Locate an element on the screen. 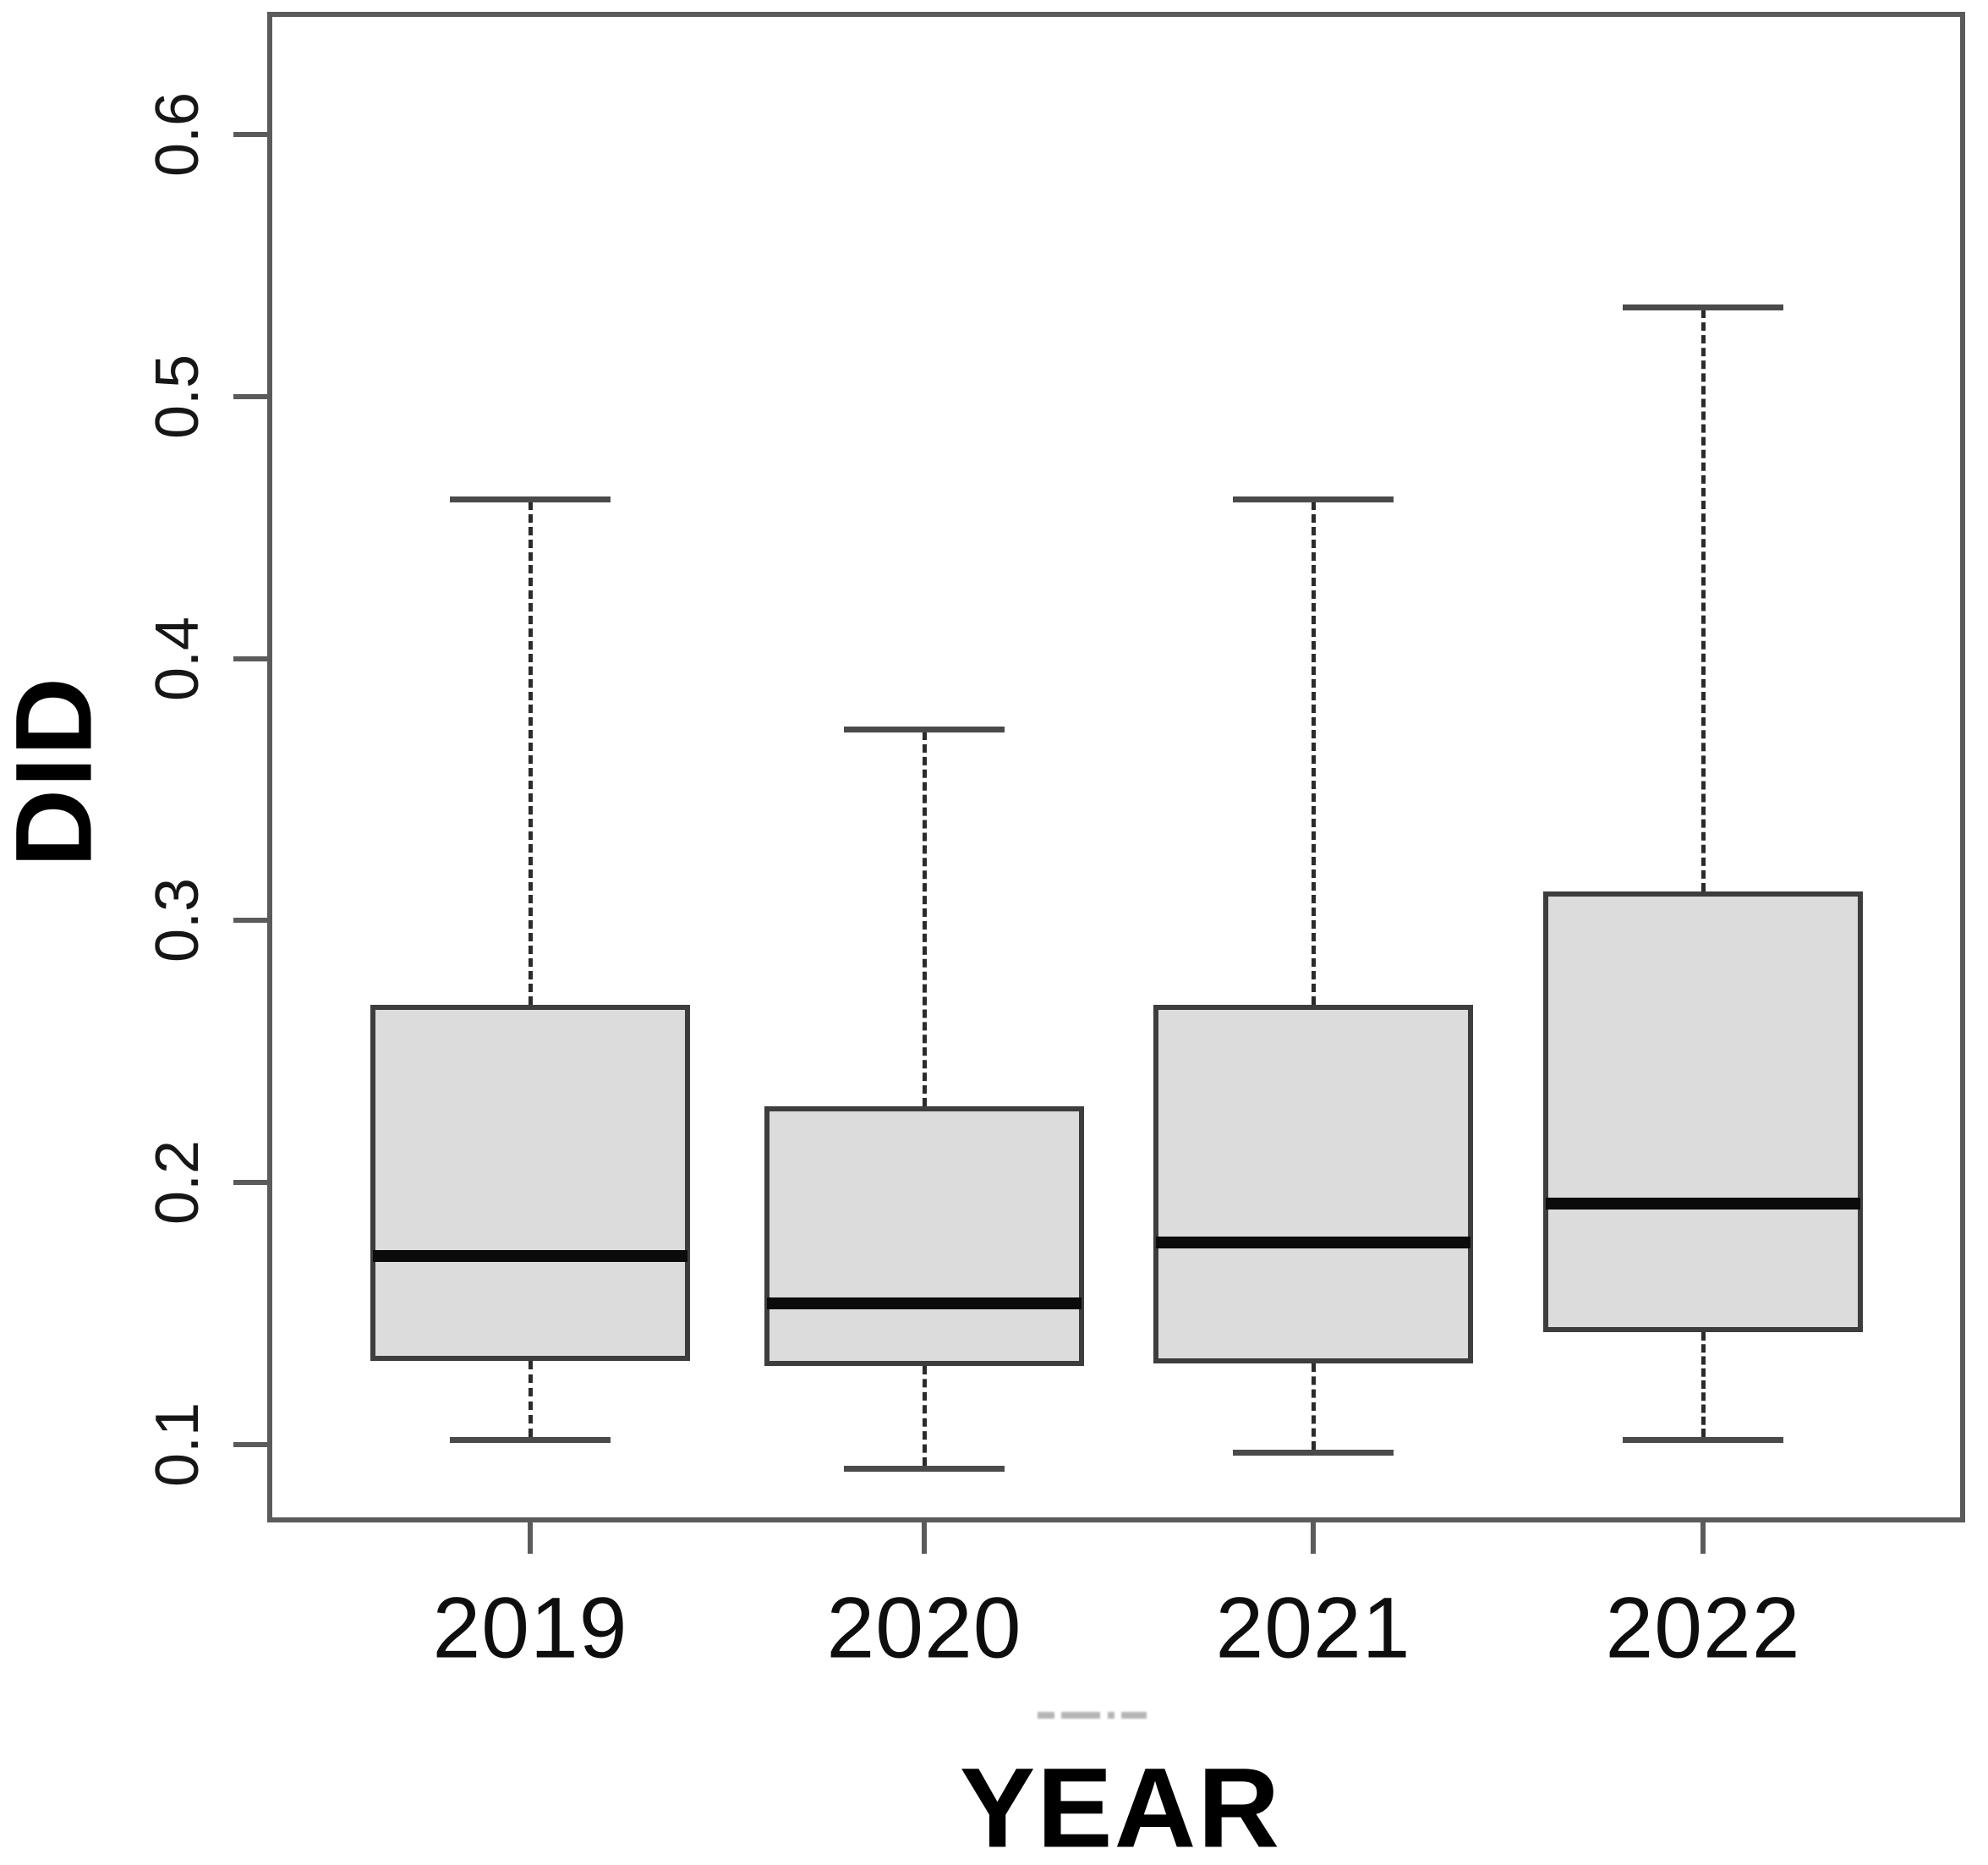  x-tick-label: 2022 is located at coordinates (1703, 1627).